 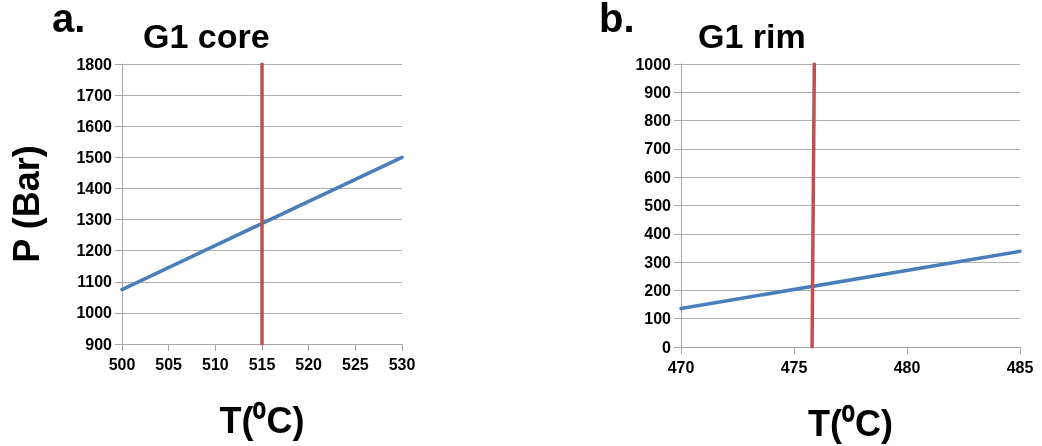 I want to click on x-tick-label: 530, so click(x=402, y=364).